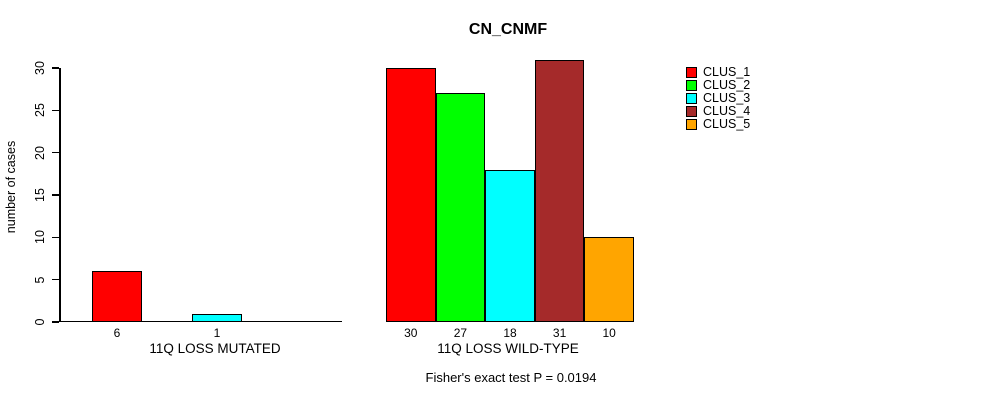  Describe the element at coordinates (40, 280) in the screenshot. I see `y-tick-label: 5` at that location.